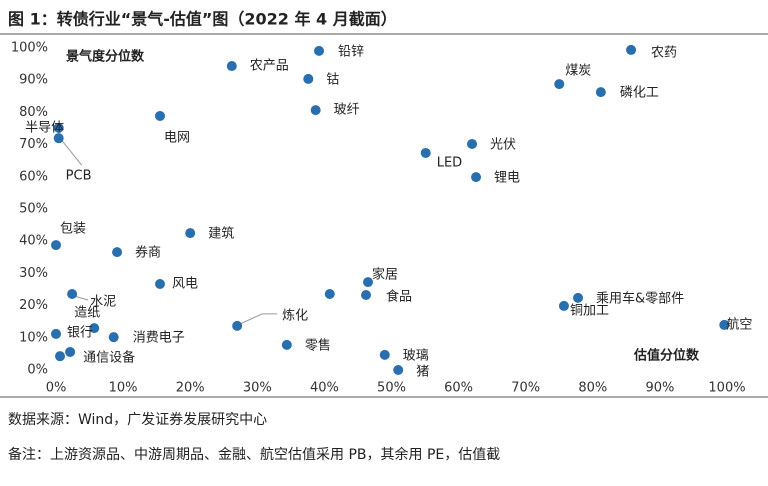 Image resolution: width=768 pixels, height=486 pixels. What do you see at coordinates (79, 176) in the screenshot?
I see `point-label: PCB` at bounding box center [79, 176].